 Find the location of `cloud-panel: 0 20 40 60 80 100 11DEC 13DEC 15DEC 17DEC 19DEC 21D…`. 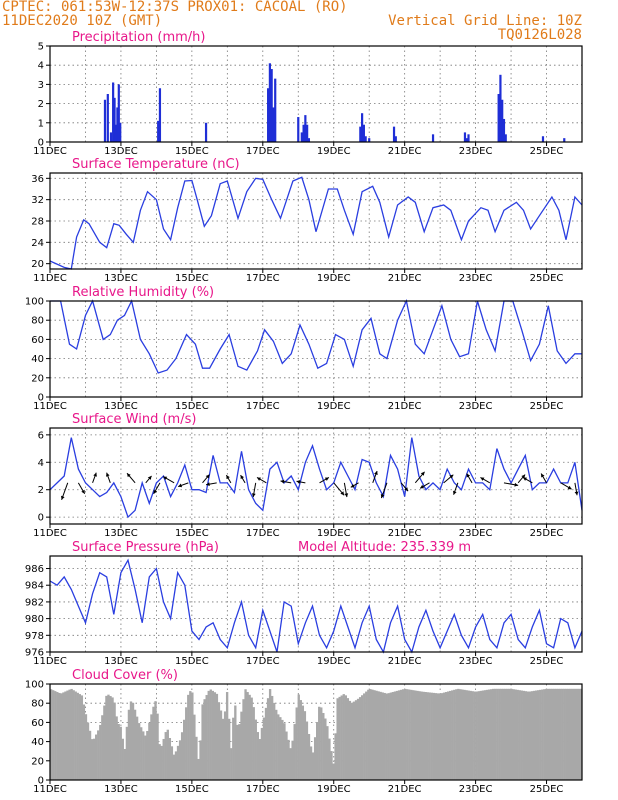

cloud-panel: 0 20 40 60 80 100 11DEC 13DEC 15DEC 17DEC 19DEC 21D… is located at coordinates (304, 731).